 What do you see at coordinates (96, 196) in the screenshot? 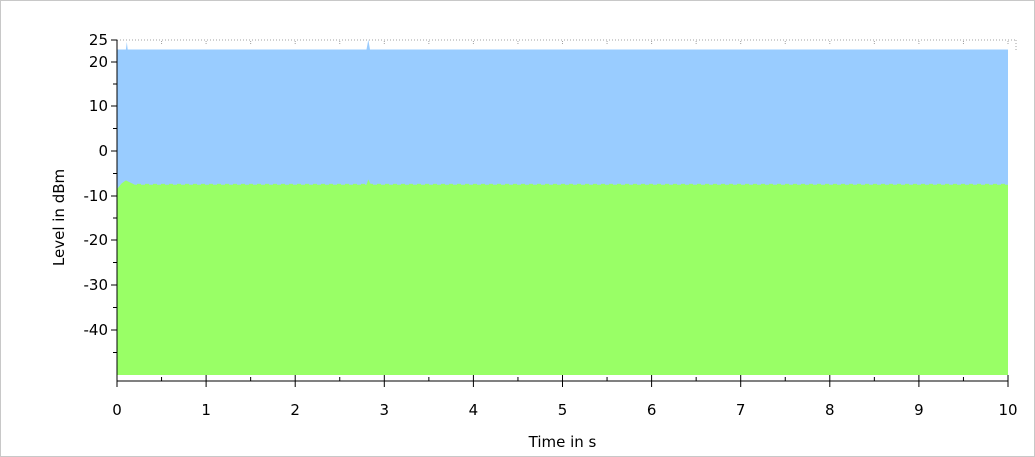
I see `y-tick-label: -10` at bounding box center [96, 196].